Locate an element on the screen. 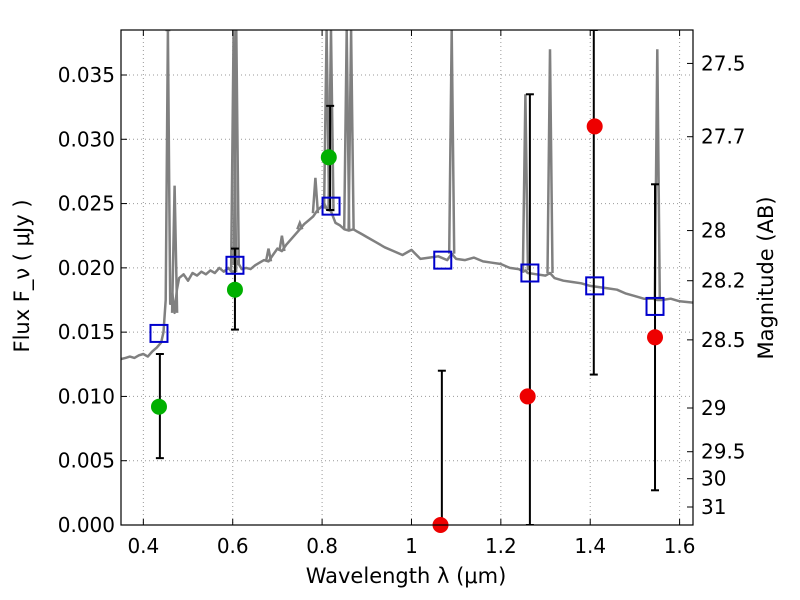  x-tick-label-2: 0.8 is located at coordinates (322, 546).